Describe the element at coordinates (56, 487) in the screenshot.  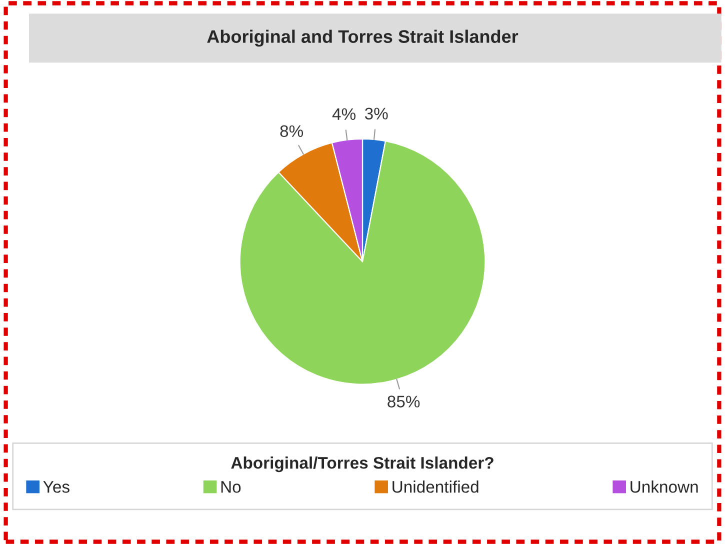
I see `legend-label: Yes` at that location.